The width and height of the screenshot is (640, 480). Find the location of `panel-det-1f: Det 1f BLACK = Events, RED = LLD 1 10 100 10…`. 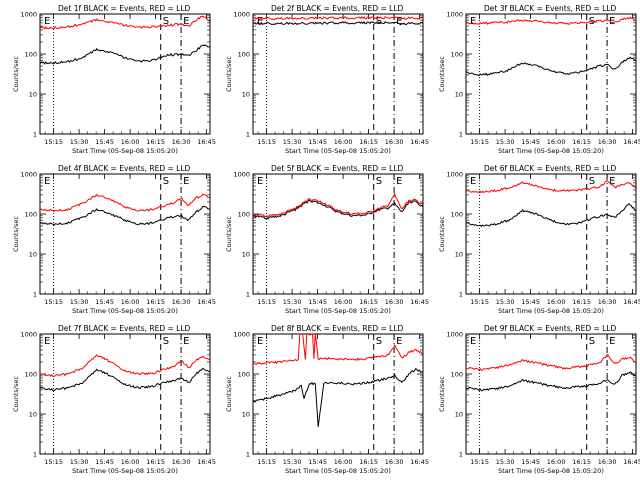

panel-det-1f: Det 1f BLACK = Events, RED = LLD 1 10 100 10… is located at coordinates (114, 79).